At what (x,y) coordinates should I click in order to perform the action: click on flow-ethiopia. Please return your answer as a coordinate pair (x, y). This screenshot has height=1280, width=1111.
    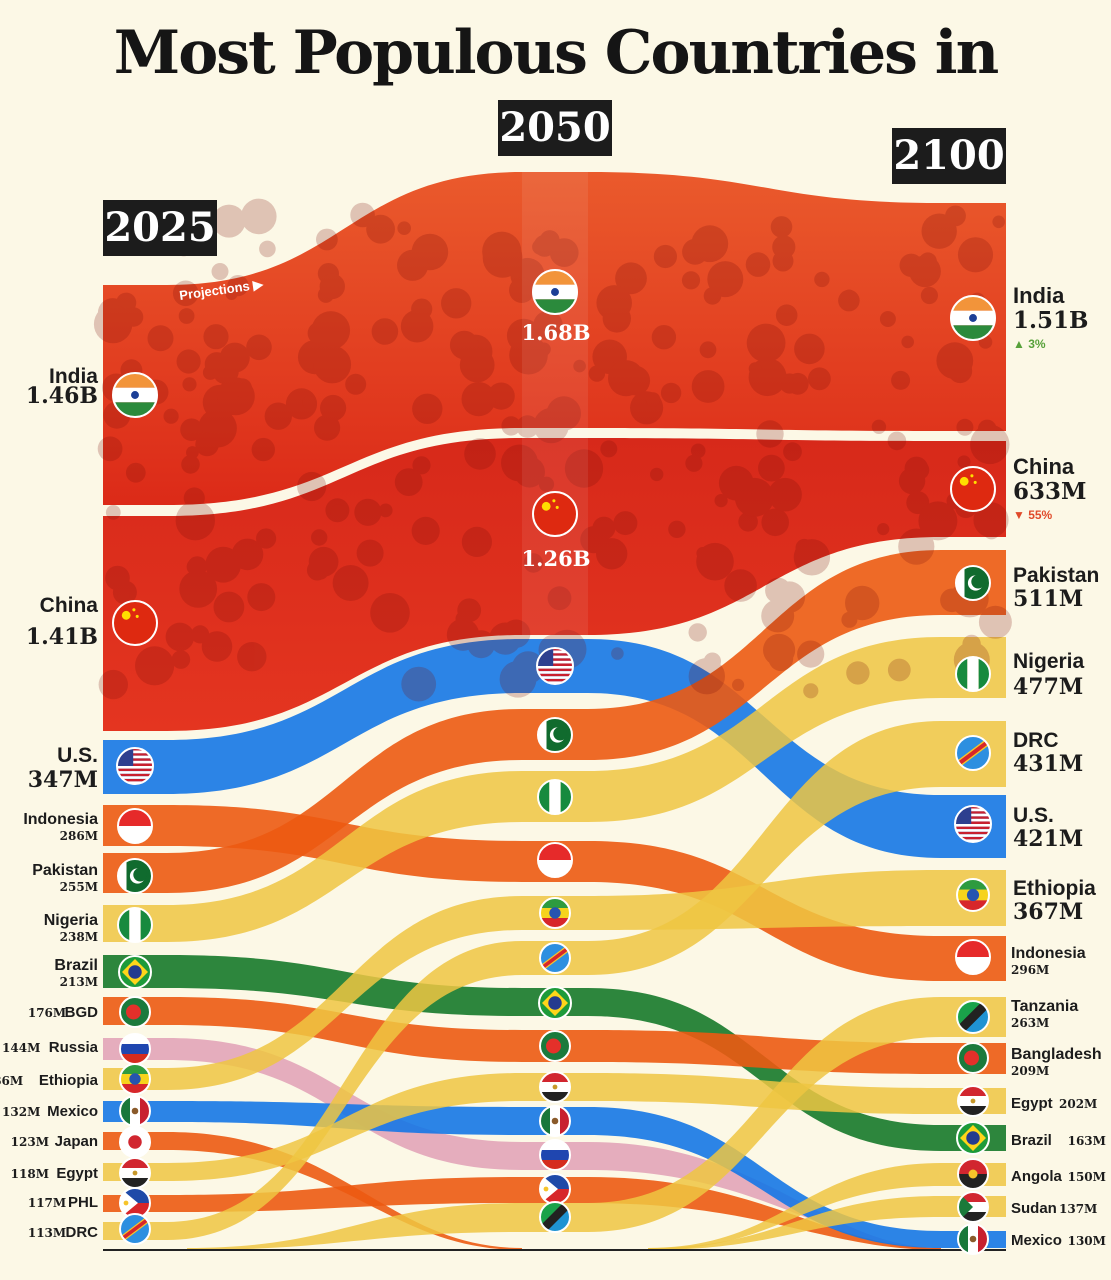
    Looking at the image, I should click on (554, 980).